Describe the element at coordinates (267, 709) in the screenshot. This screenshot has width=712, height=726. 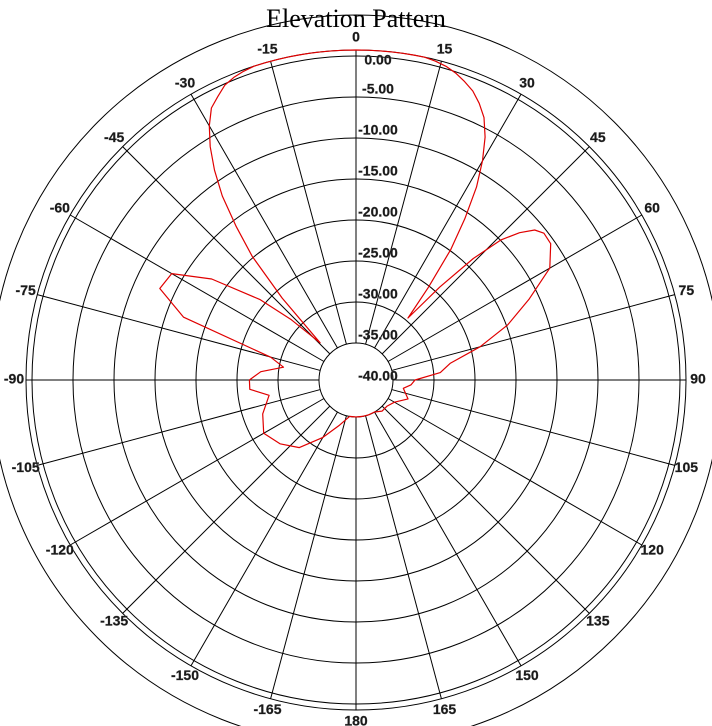
I see `angle-tick-label: -165` at that location.